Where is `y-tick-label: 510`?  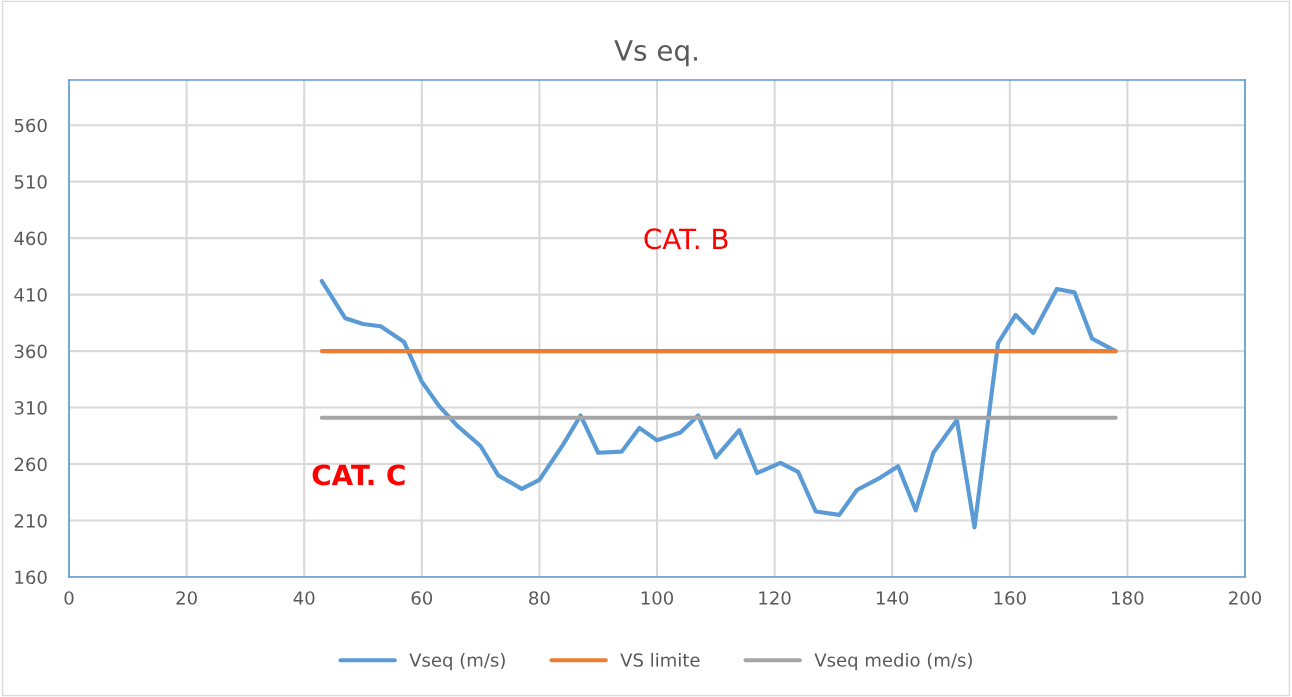
y-tick-label: 510 is located at coordinates (30, 182).